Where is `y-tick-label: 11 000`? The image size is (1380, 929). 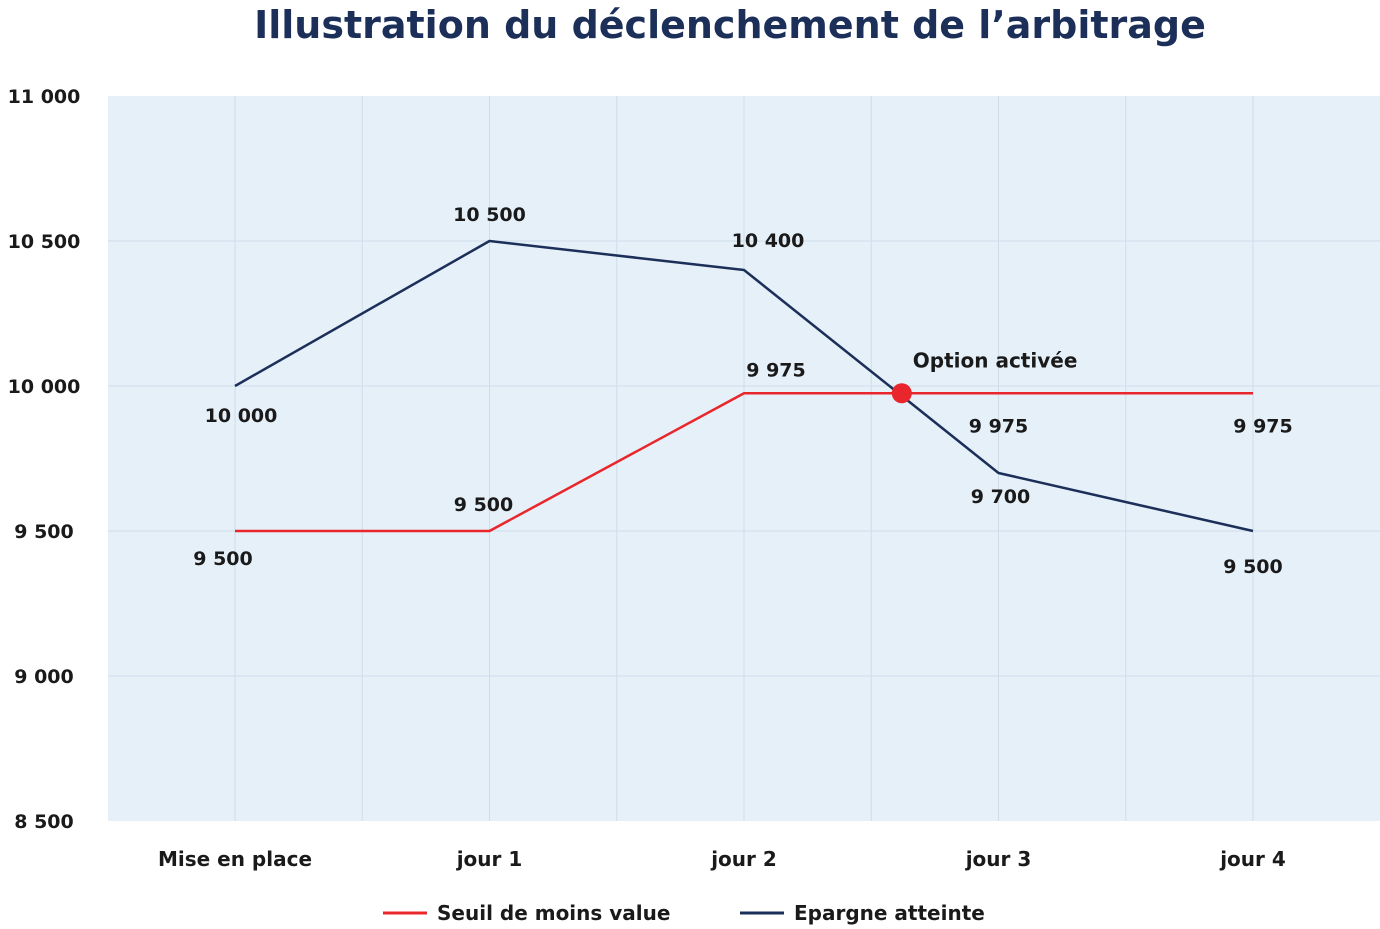
y-tick-label: 11 000 is located at coordinates (44, 97).